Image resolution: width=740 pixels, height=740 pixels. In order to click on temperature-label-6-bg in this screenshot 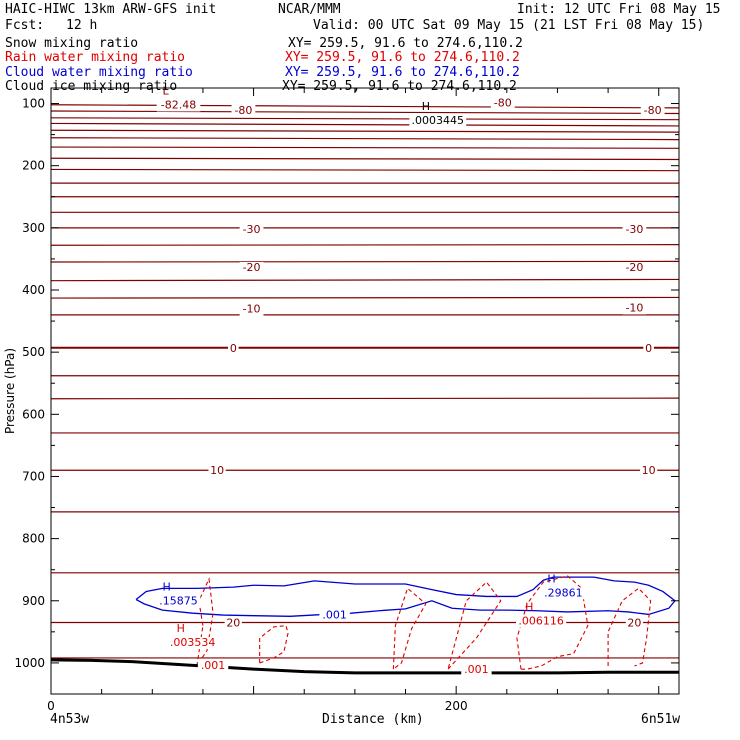, I will do `click(634, 268)`.